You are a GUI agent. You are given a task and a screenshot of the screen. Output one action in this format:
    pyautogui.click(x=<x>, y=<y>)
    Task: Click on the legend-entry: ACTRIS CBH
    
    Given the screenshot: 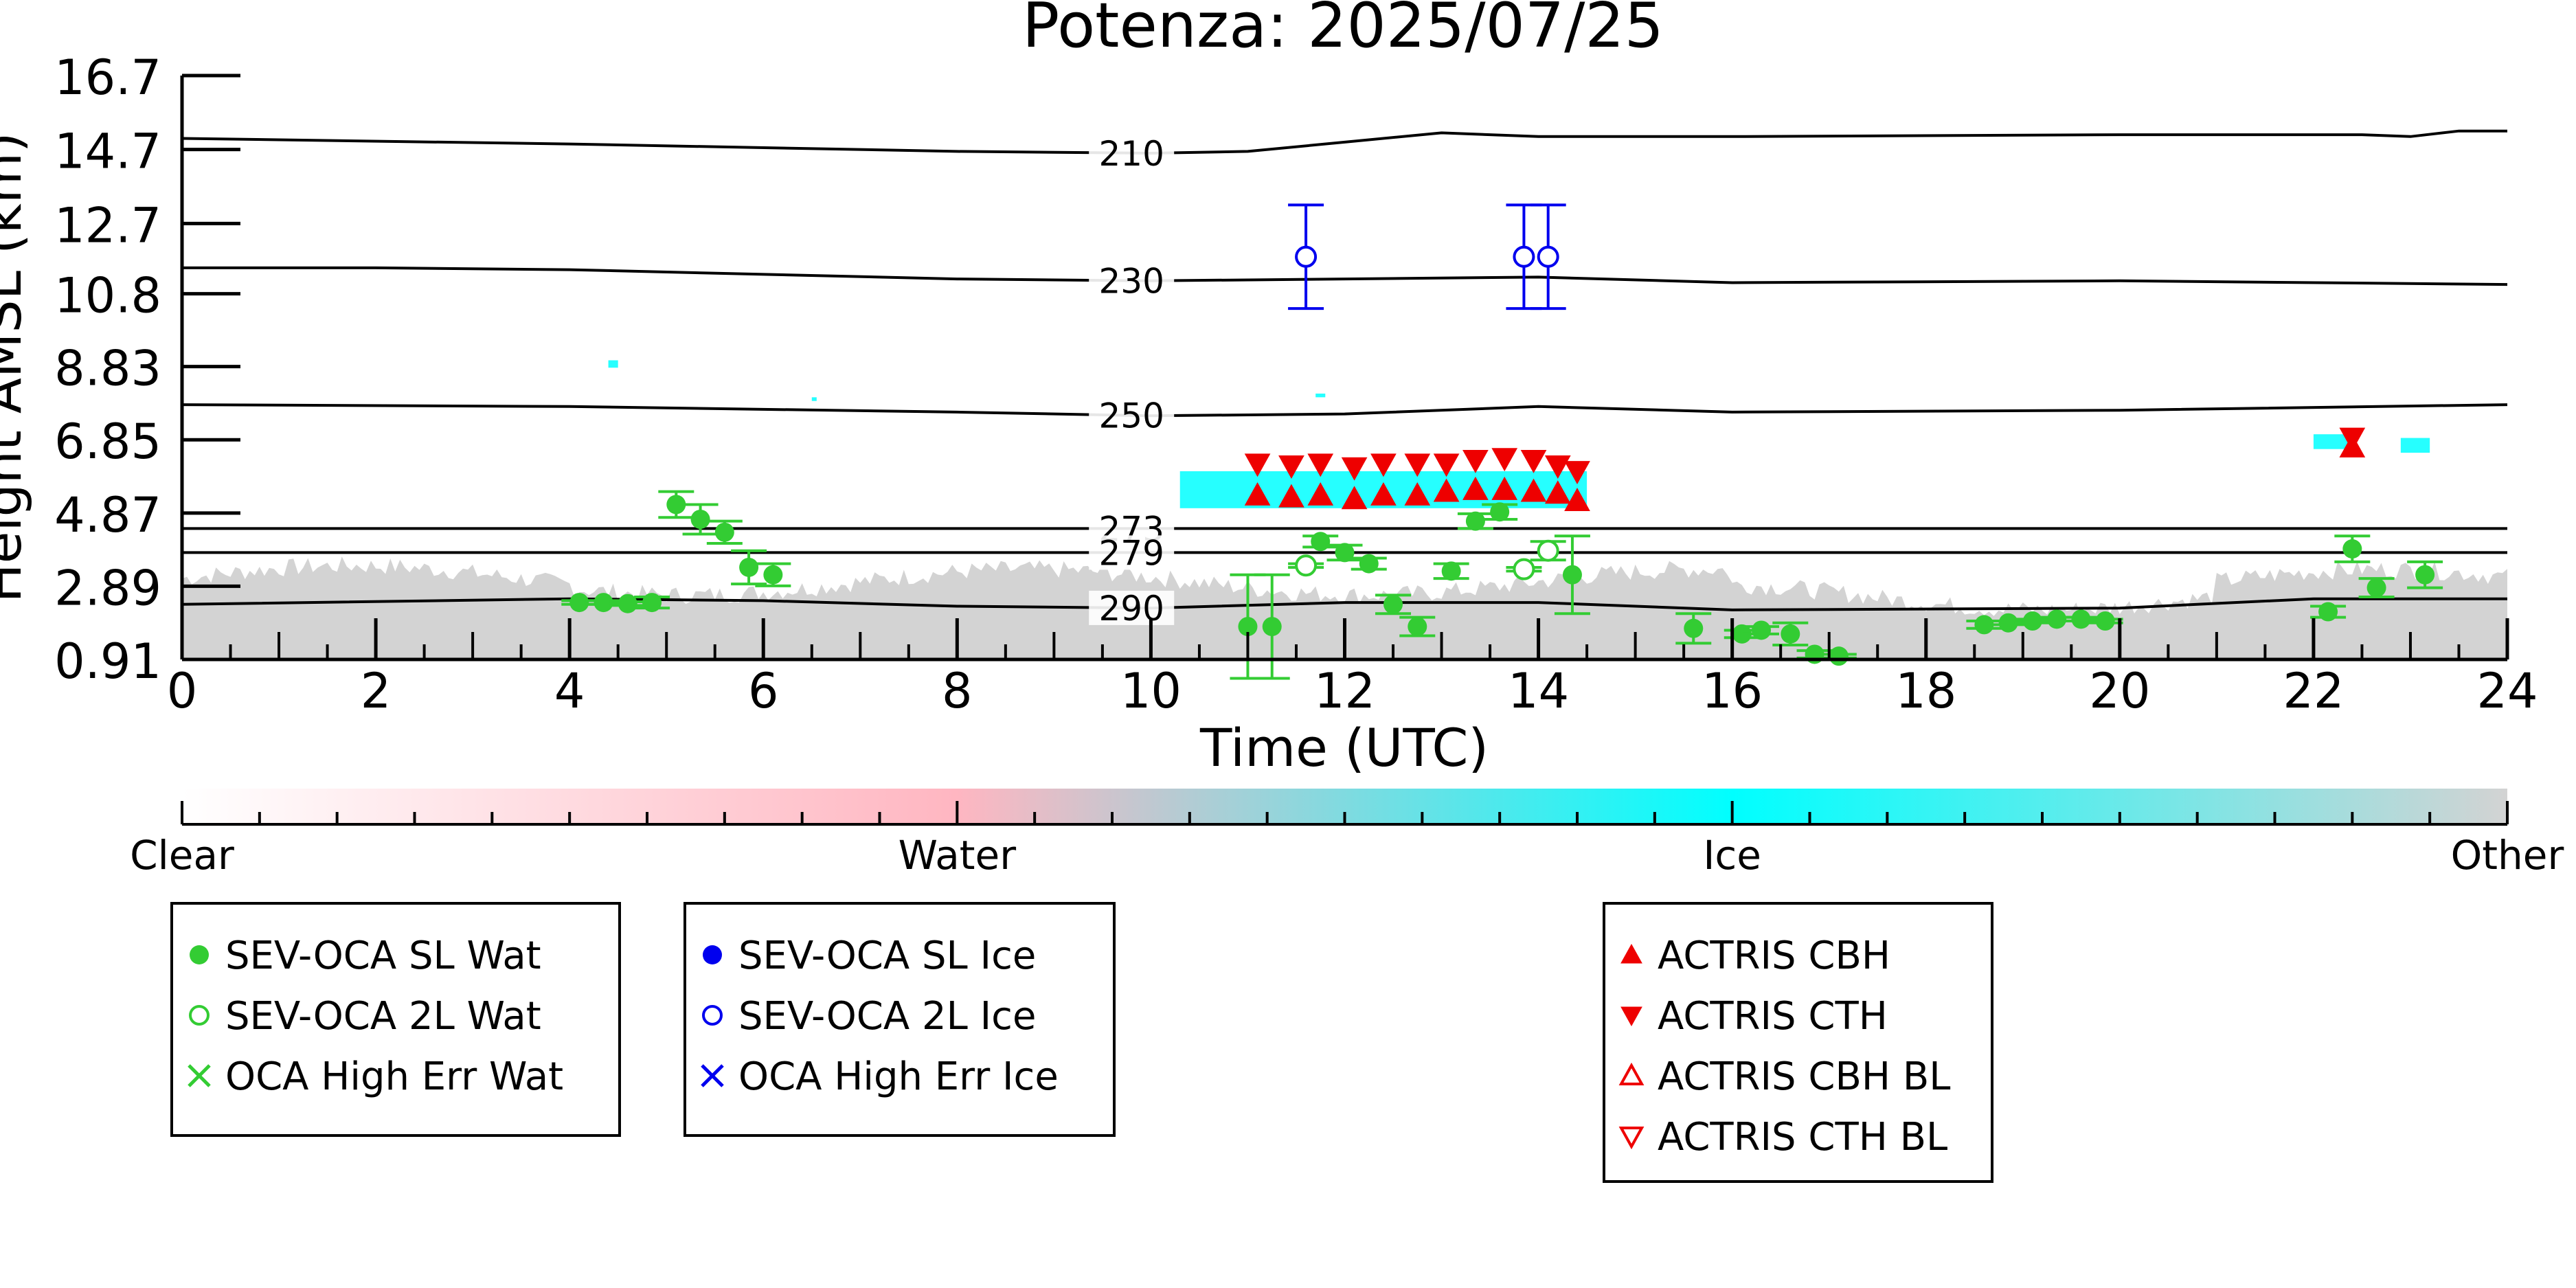 What is the action you would take?
    pyautogui.click(x=1755, y=956)
    